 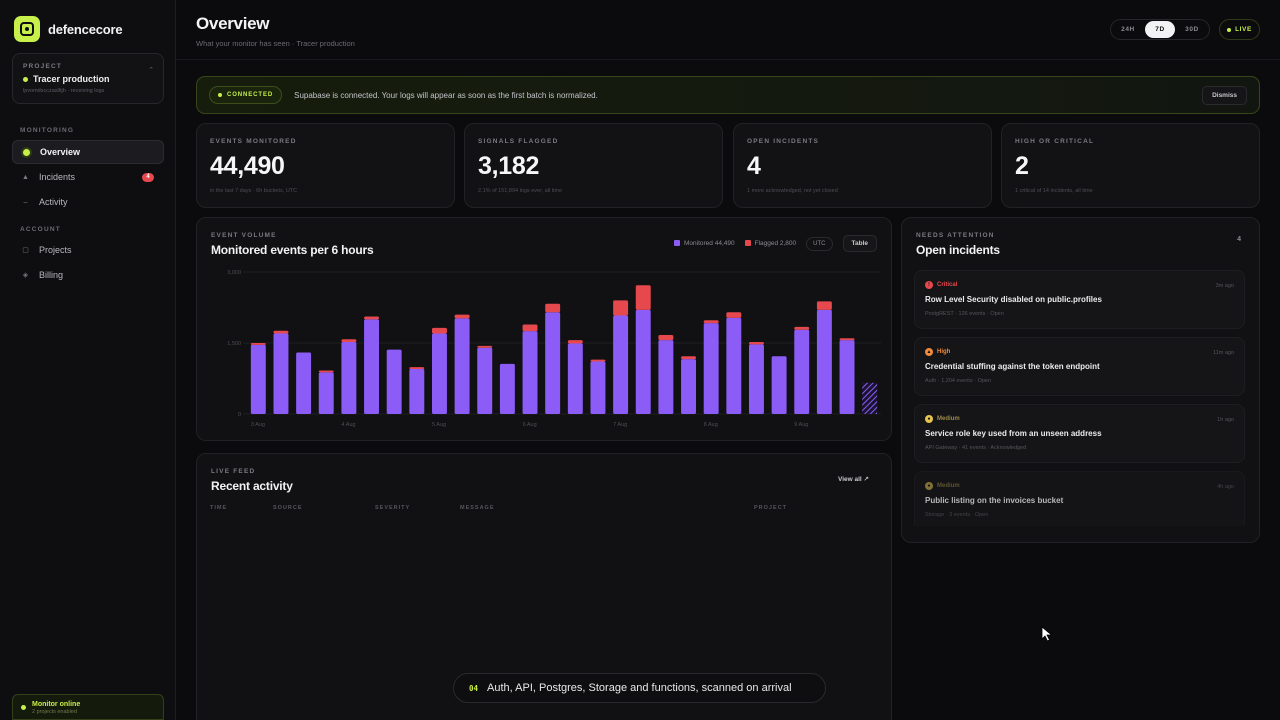 I want to click on mouse-cursor-icon, so click(x=1047, y=634).